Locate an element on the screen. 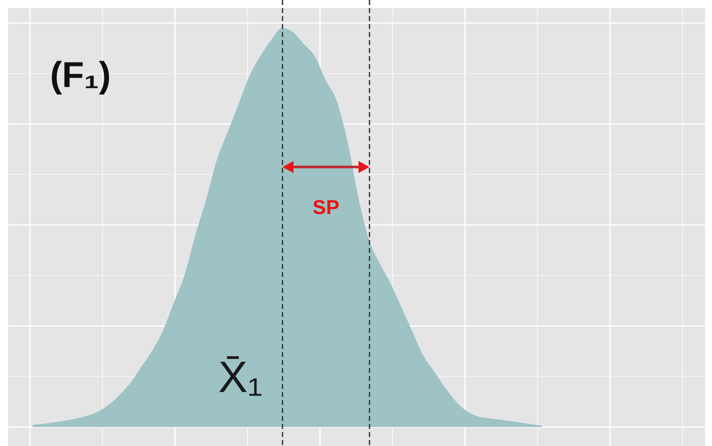  text: (F₁) is located at coordinates (80, 74).